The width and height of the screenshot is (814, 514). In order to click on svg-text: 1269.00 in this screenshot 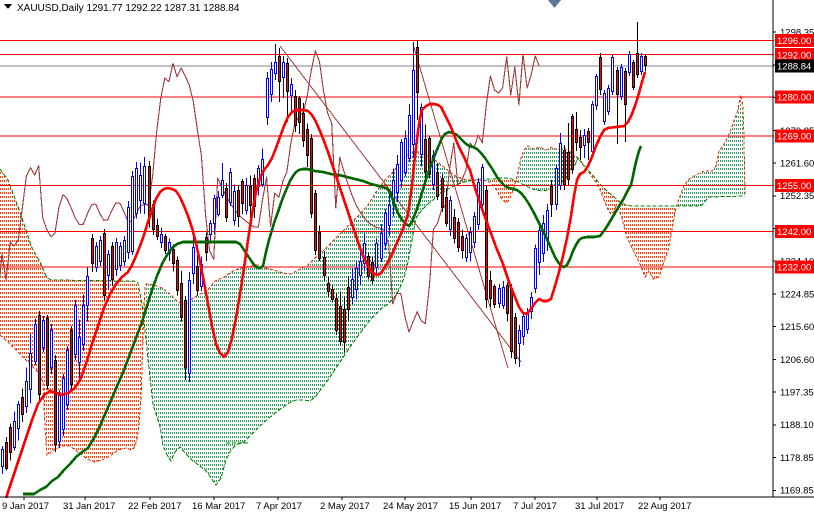, I will do `click(794, 137)`.